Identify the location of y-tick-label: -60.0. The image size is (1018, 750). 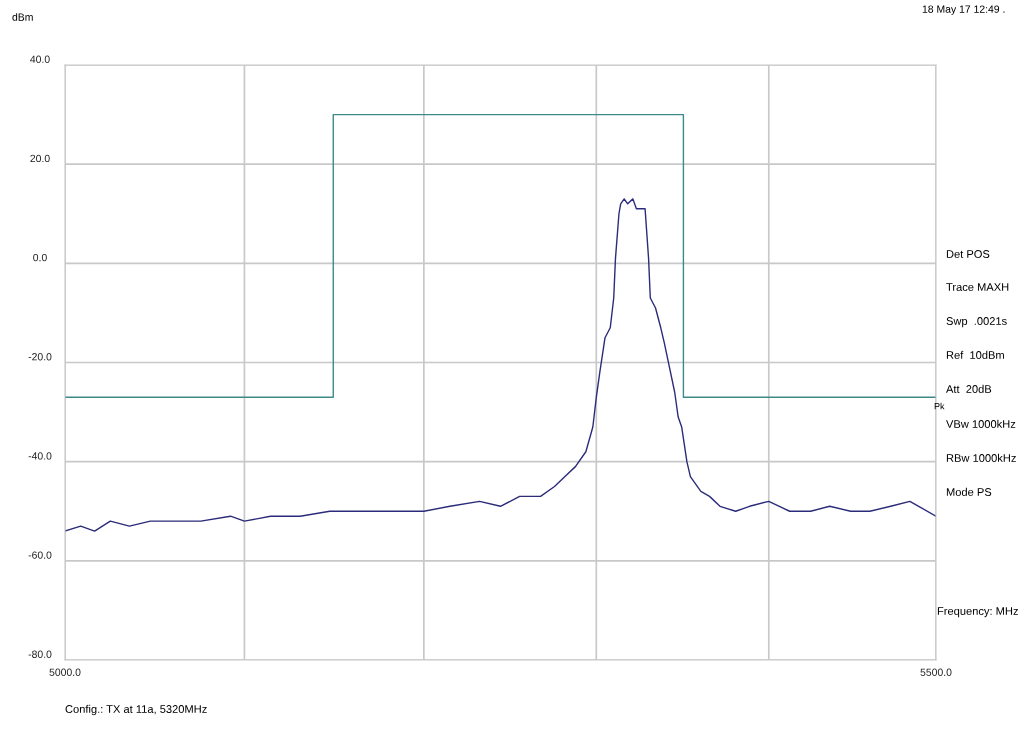
(40, 555).